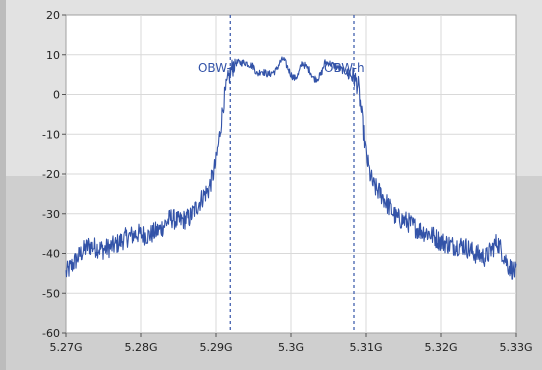  Describe the element at coordinates (515, 347) in the screenshot. I see `x-tick-label: 5.33G` at that location.